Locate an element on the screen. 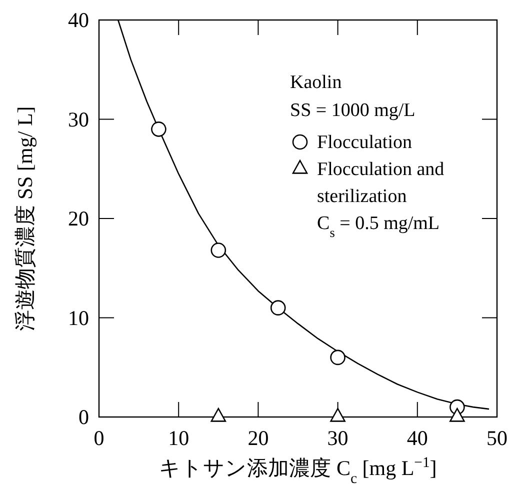  y-tick-label: 0 is located at coordinates (83, 417).